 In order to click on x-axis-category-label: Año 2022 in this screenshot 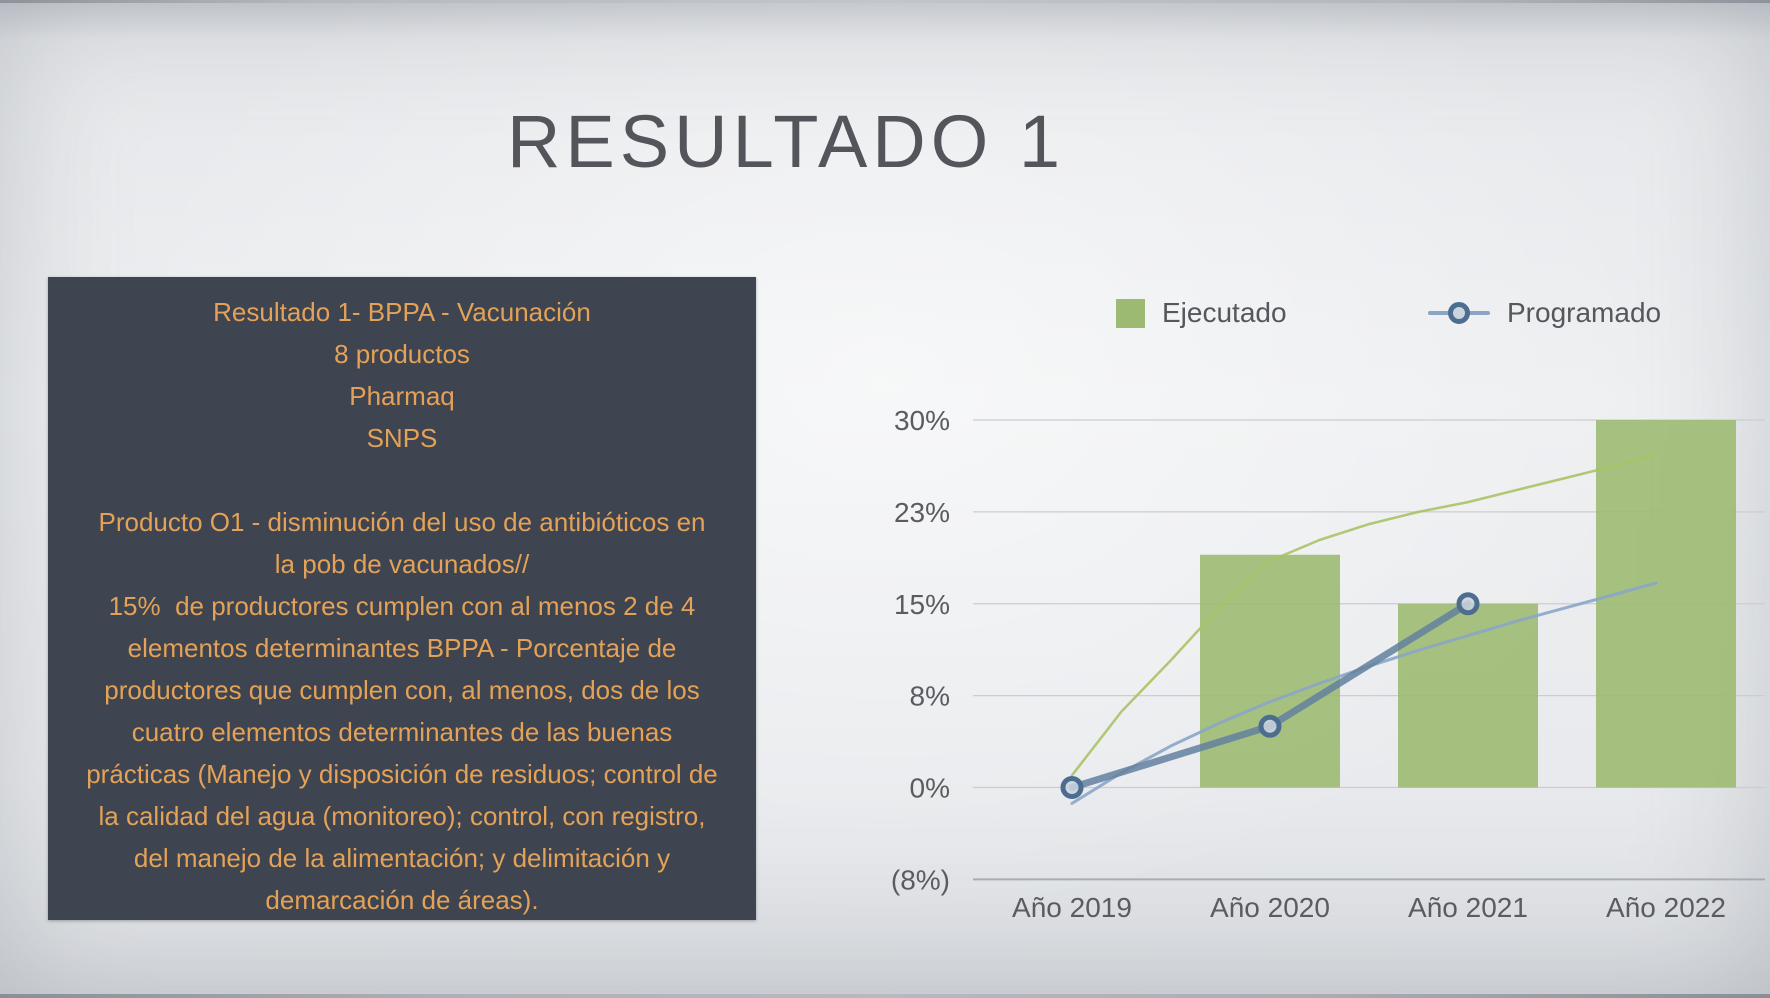, I will do `click(1666, 907)`.